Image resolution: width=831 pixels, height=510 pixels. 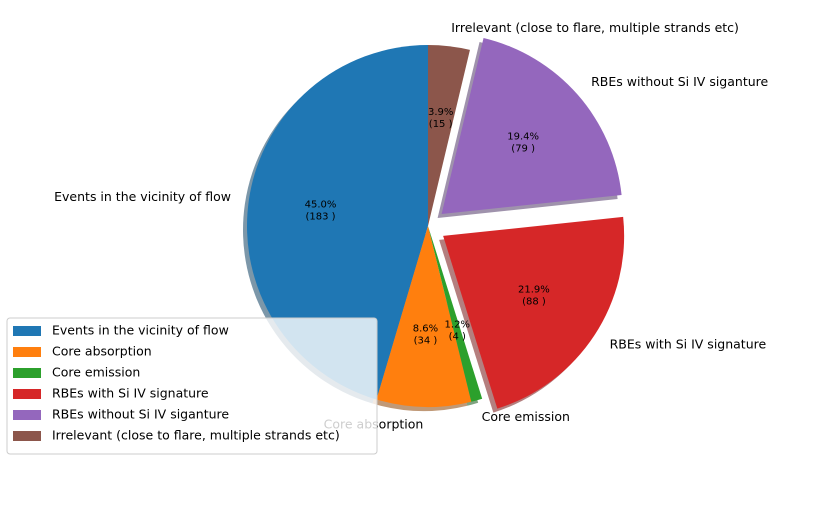 What do you see at coordinates (96, 372) in the screenshot?
I see `legend-entry: Core emission` at bounding box center [96, 372].